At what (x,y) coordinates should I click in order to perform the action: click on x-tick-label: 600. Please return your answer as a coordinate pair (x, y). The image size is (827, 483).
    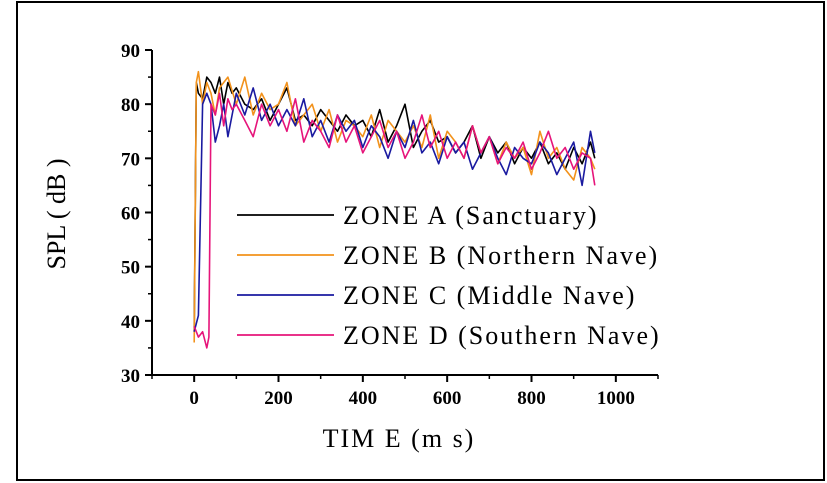
    Looking at the image, I should click on (447, 398).